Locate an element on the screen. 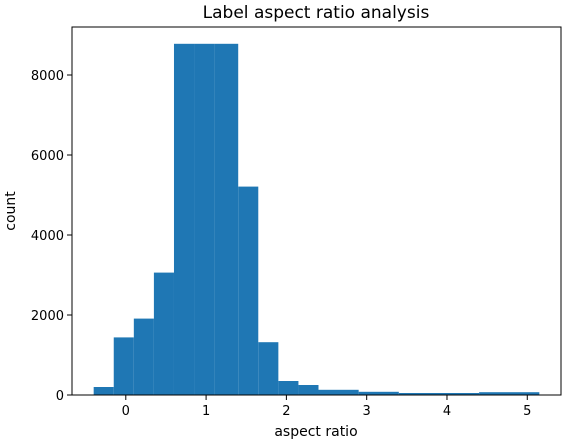 The width and height of the screenshot is (585, 443). y-tick-label: 6000 is located at coordinates (47, 156).